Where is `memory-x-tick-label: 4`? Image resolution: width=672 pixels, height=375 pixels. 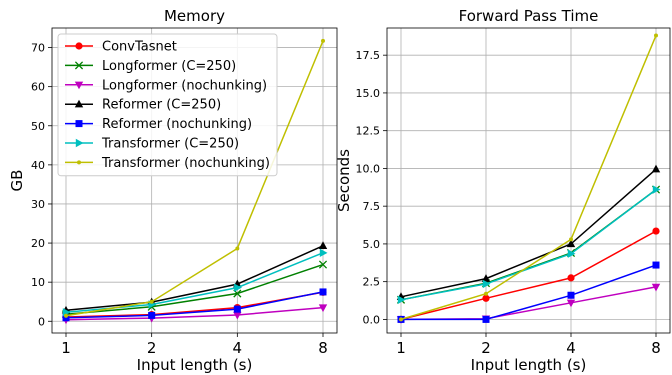
memory-x-tick-label: 4 is located at coordinates (238, 348).